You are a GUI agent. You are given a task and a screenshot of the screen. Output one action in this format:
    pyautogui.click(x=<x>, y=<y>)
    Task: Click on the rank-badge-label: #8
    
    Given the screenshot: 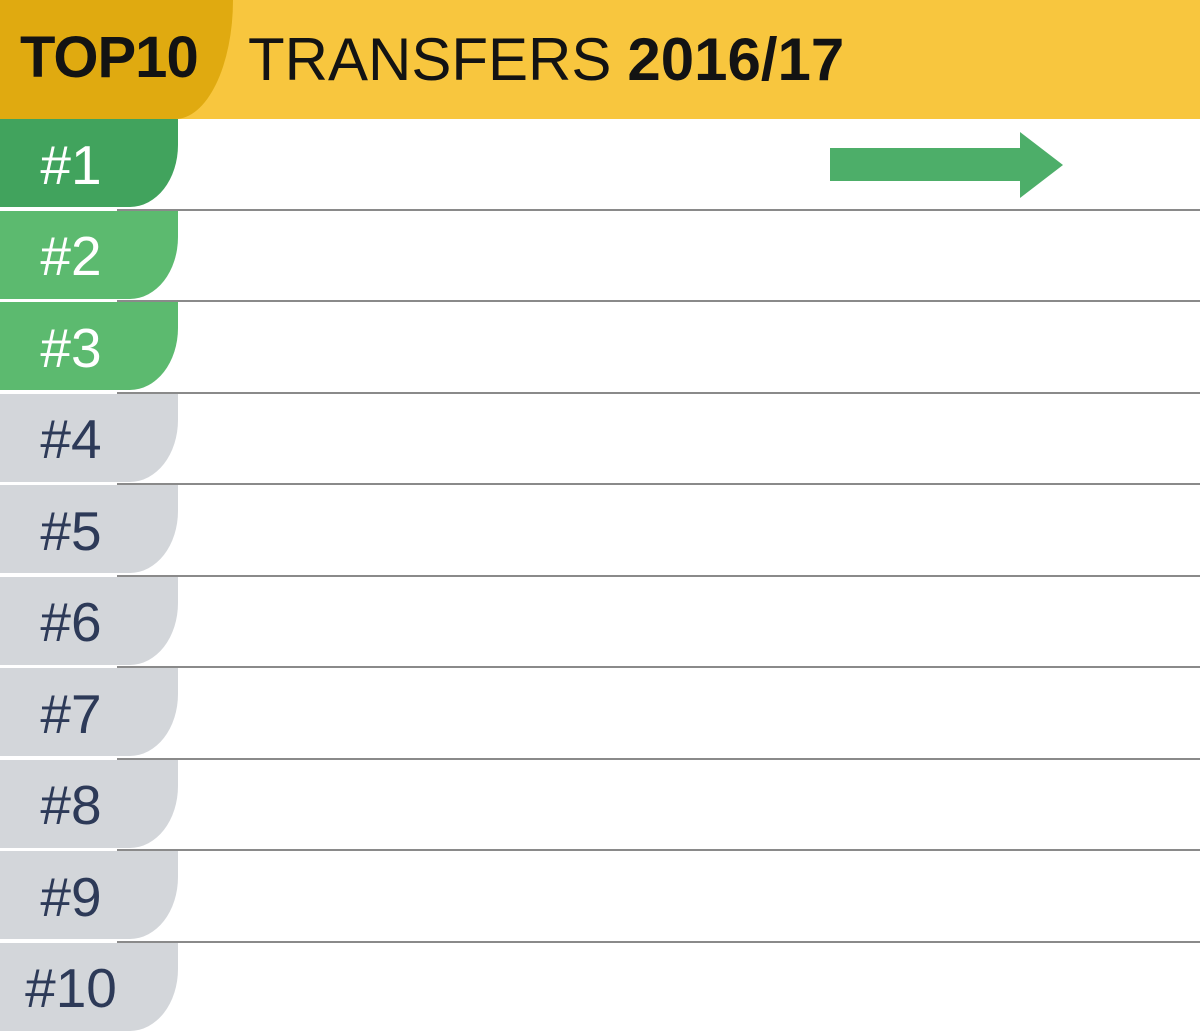 What is the action you would take?
    pyautogui.click(x=71, y=805)
    